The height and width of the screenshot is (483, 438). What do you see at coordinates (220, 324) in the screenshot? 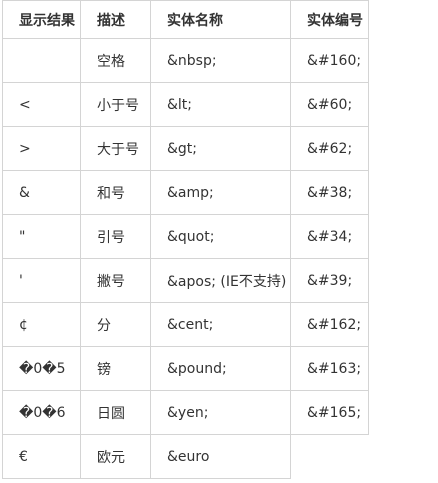
I see `cell-entity-name: &cent;` at bounding box center [220, 324].